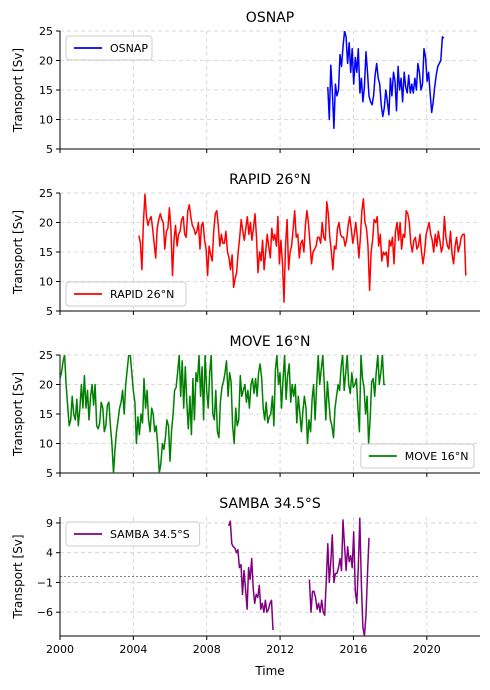 The width and height of the screenshot is (490, 690). What do you see at coordinates (49, 553) in the screenshot?
I see `y-tick-label: 4` at bounding box center [49, 553].